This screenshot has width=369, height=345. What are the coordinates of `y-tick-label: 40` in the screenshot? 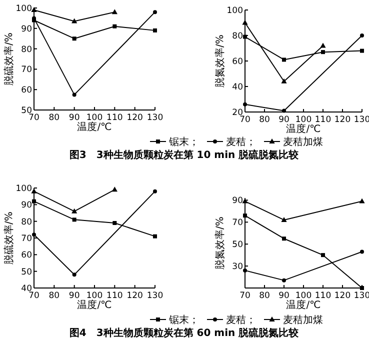 It's located at (237, 87).